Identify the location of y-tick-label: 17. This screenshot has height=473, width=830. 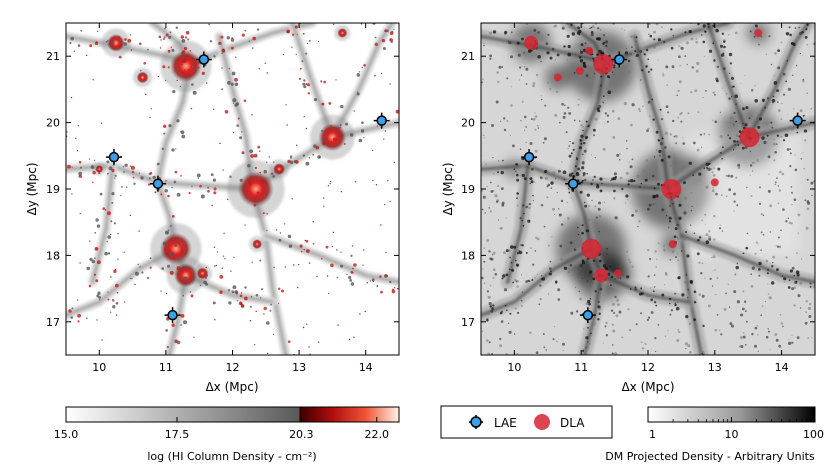
(53, 322).